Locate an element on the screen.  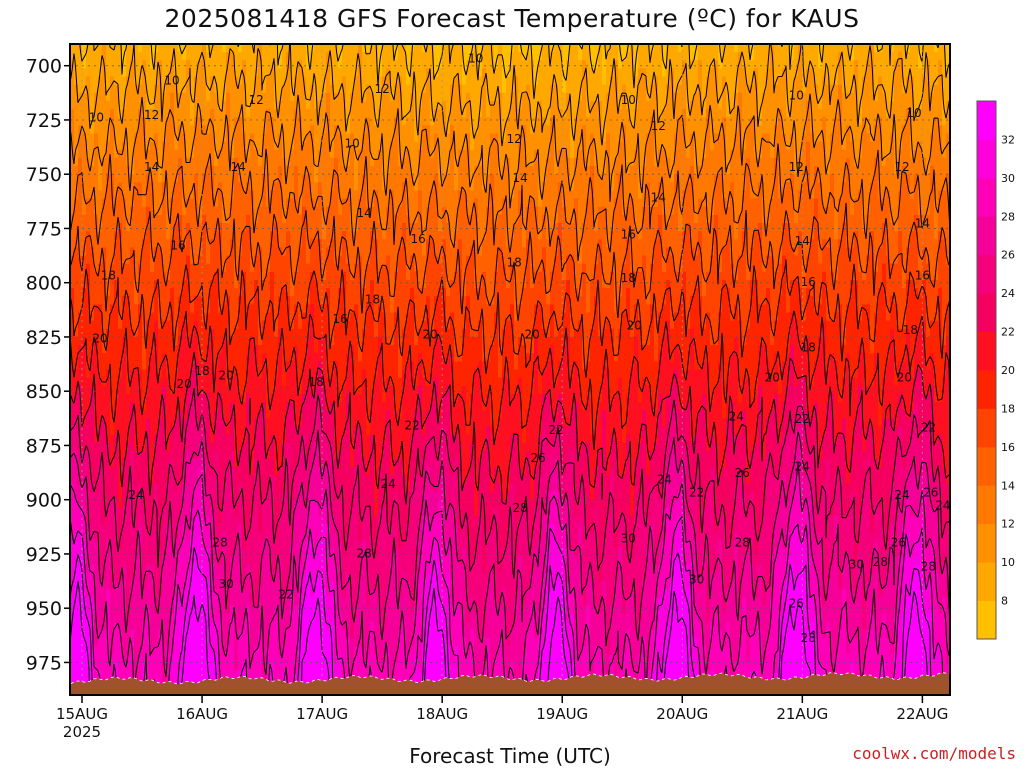
contour-label-39: 18 is located at coordinates (628, 278).